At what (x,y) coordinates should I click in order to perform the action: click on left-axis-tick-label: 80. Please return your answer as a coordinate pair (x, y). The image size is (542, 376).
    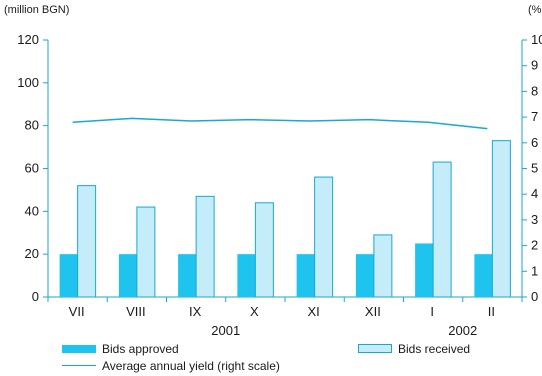
    Looking at the image, I should click on (32, 125).